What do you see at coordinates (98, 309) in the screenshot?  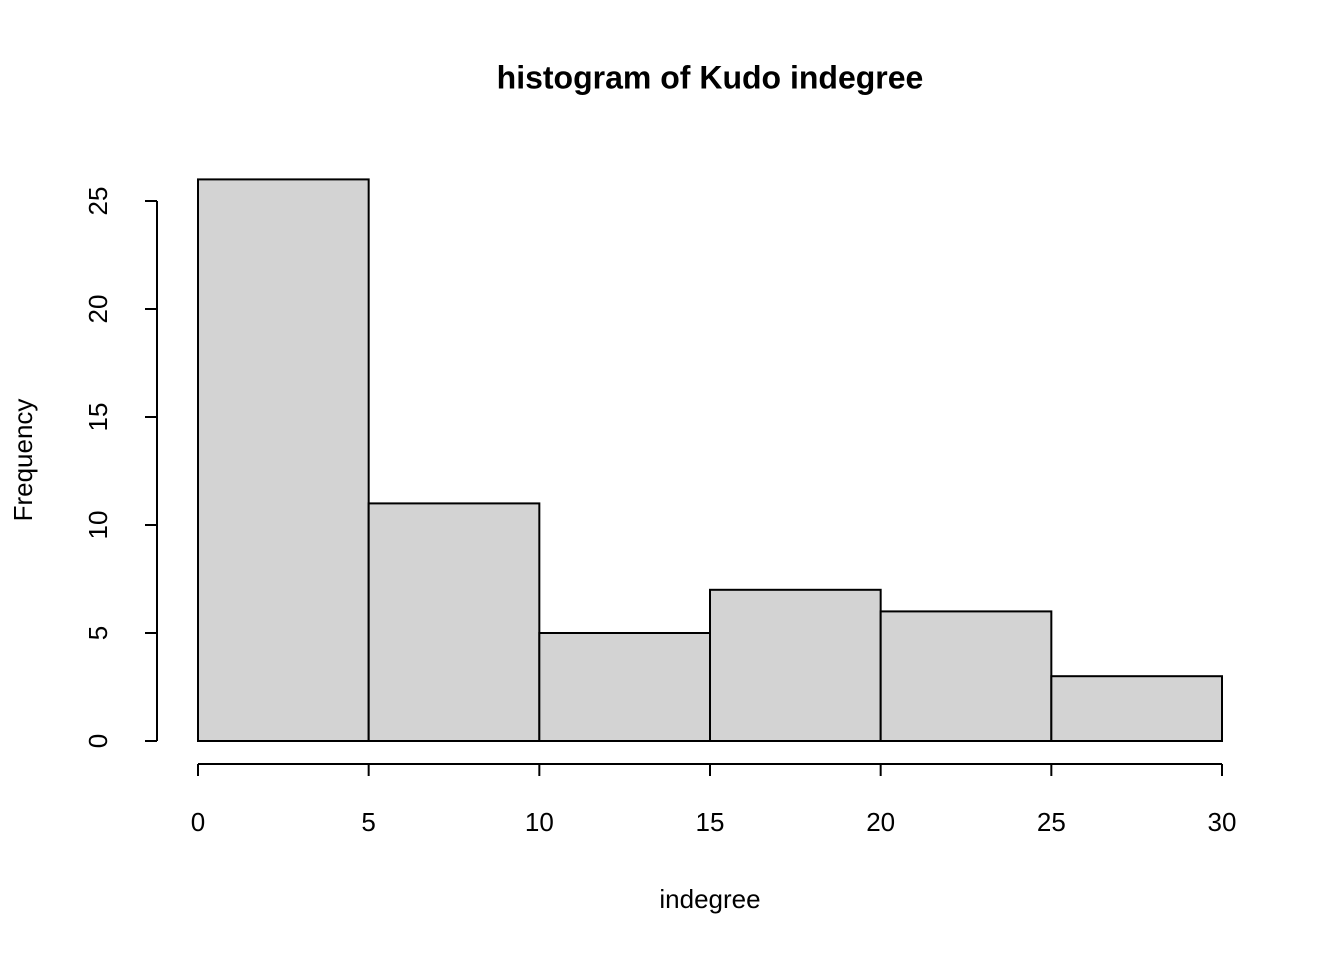 I see `y-tick-label: 20` at bounding box center [98, 309].